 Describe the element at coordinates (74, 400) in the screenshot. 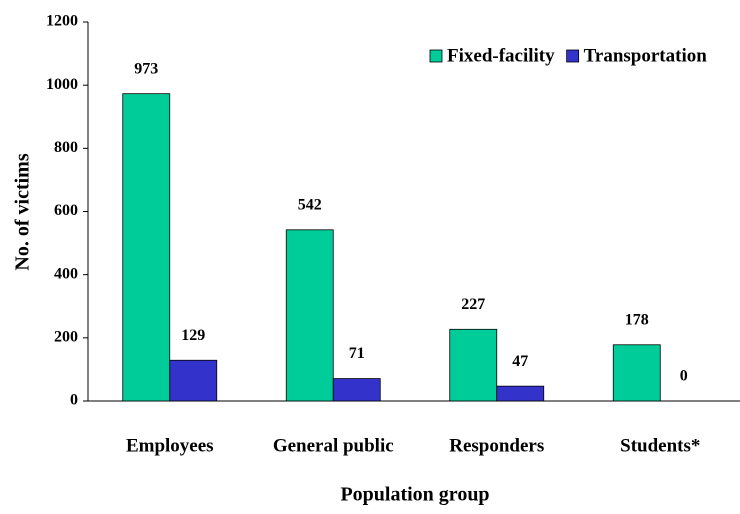

I see `y-tick-label: 0` at that location.